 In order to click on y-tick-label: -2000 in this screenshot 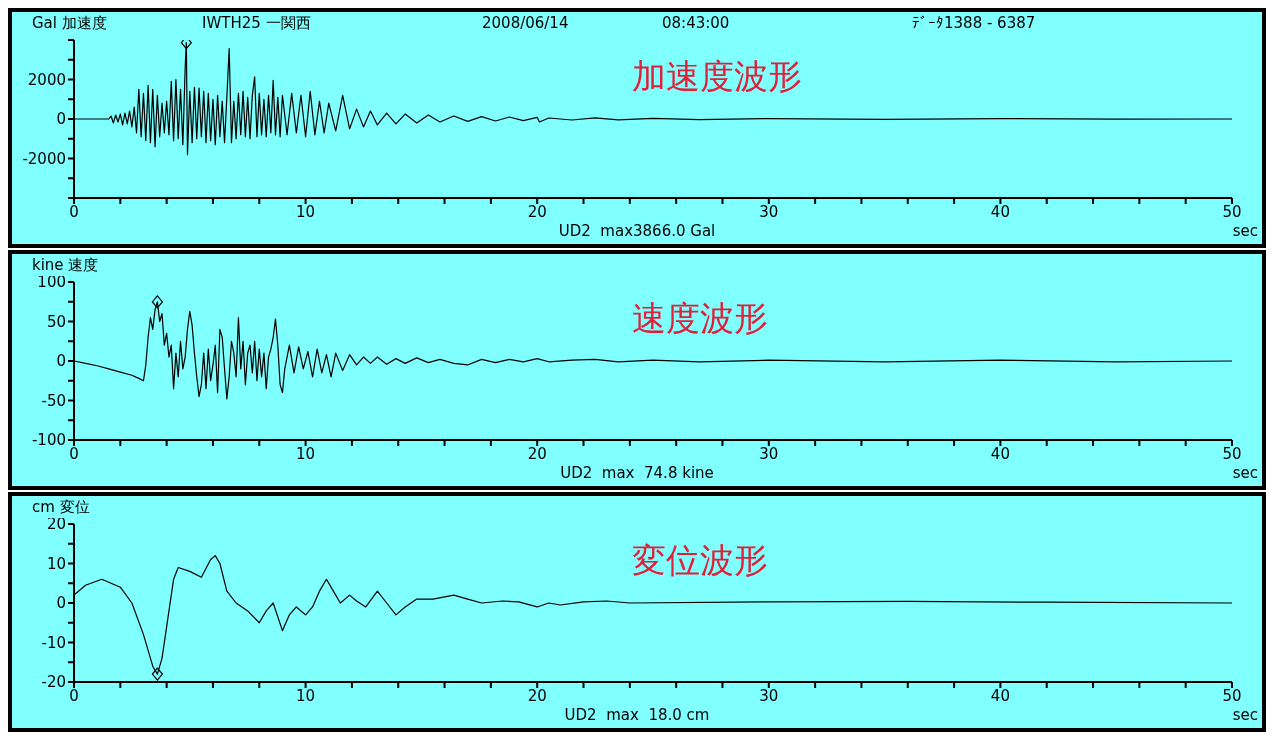, I will do `click(44, 158)`.